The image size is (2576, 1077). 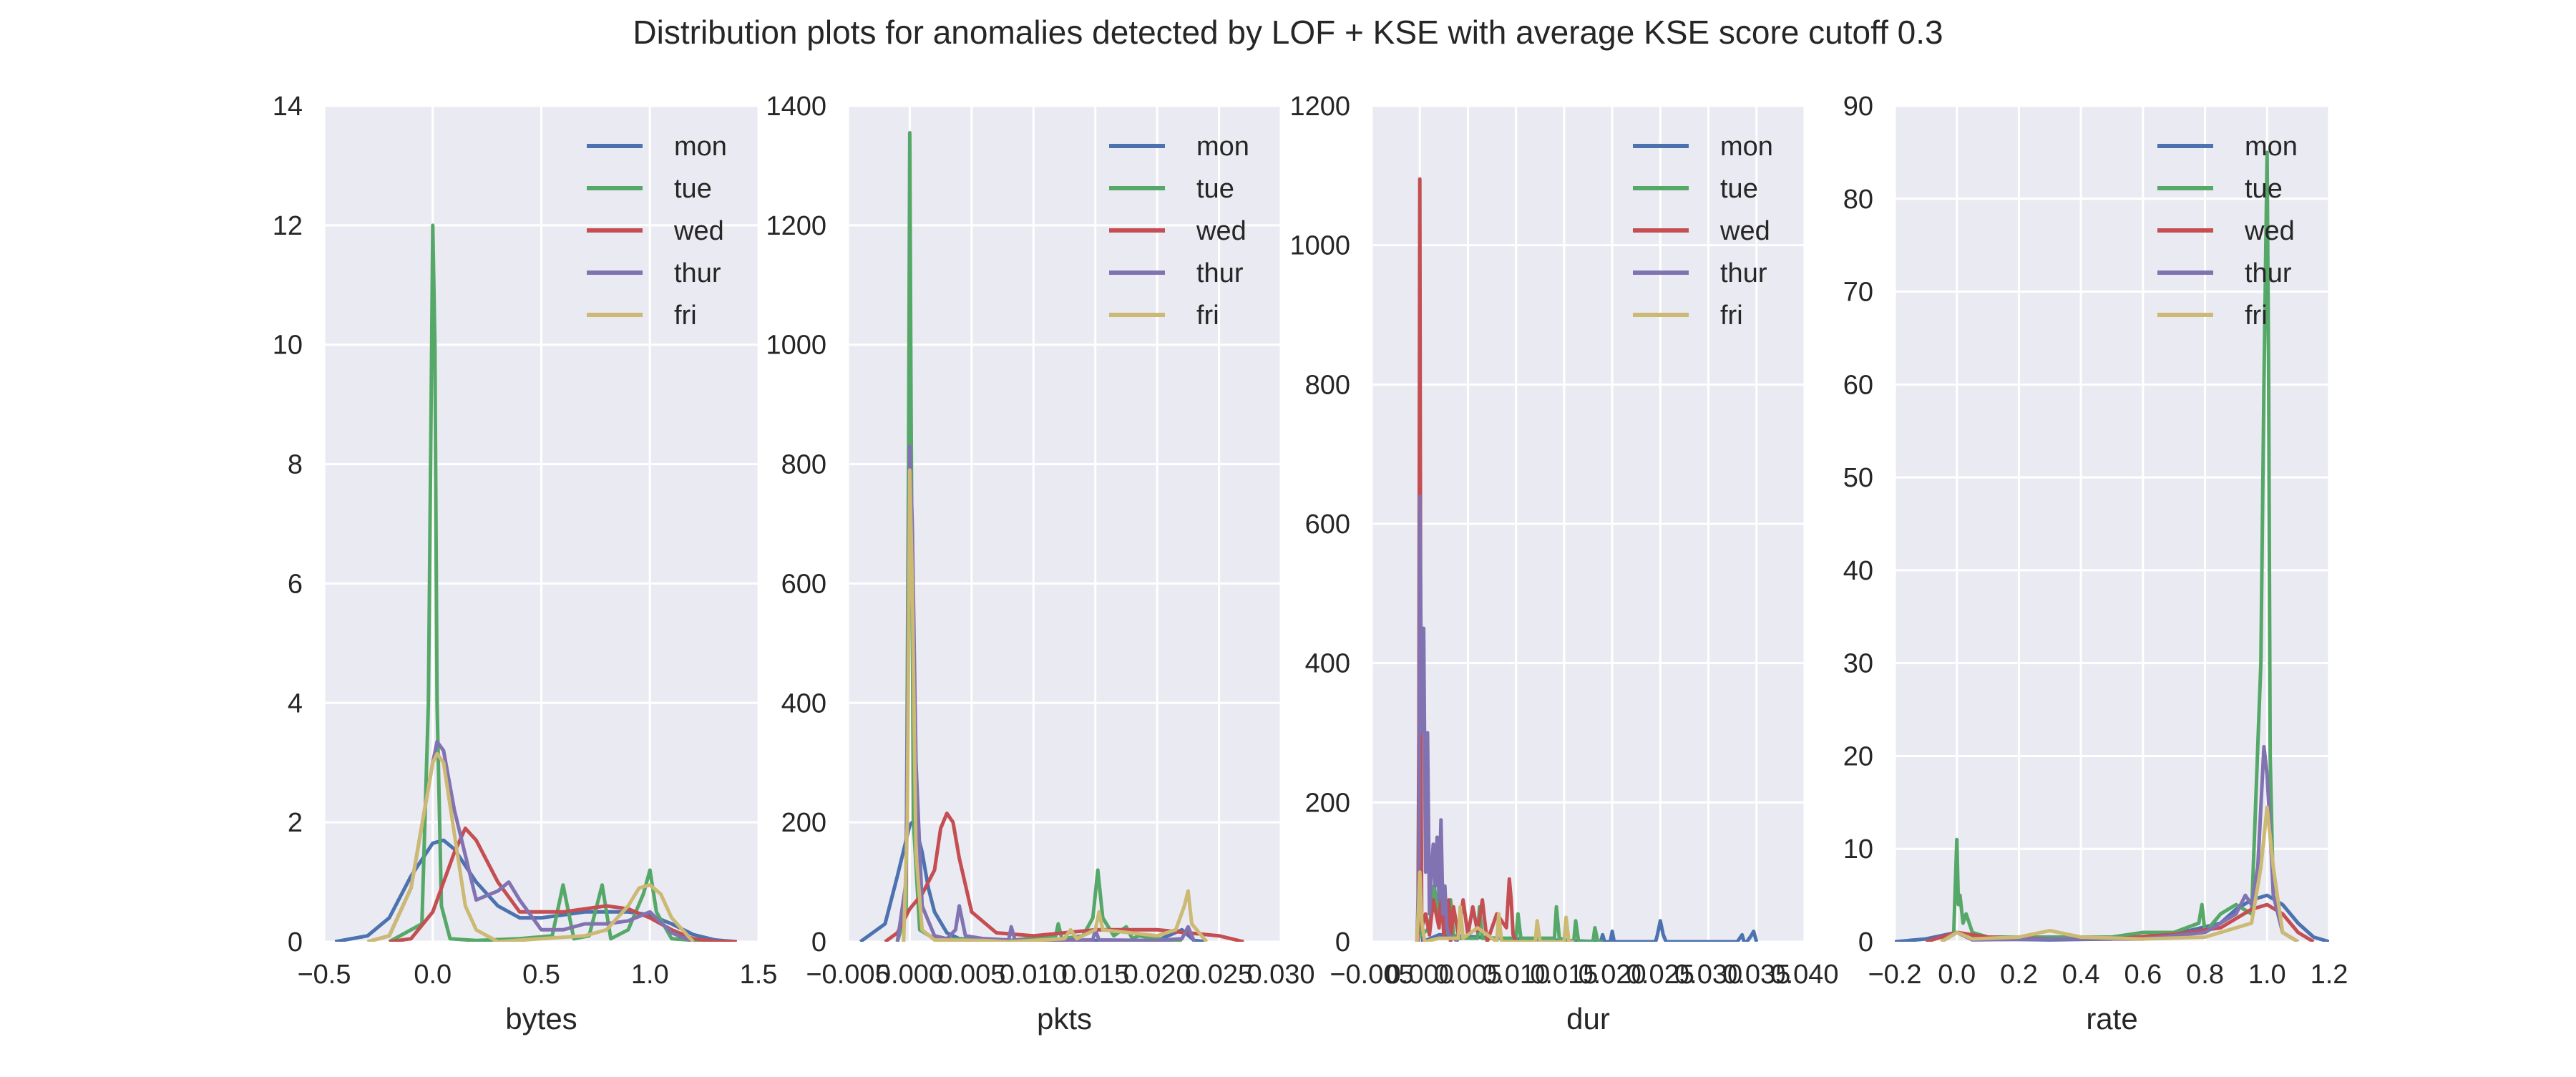 What do you see at coordinates (2019, 975) in the screenshot?
I see `x-tick-label: 0.2` at bounding box center [2019, 975].